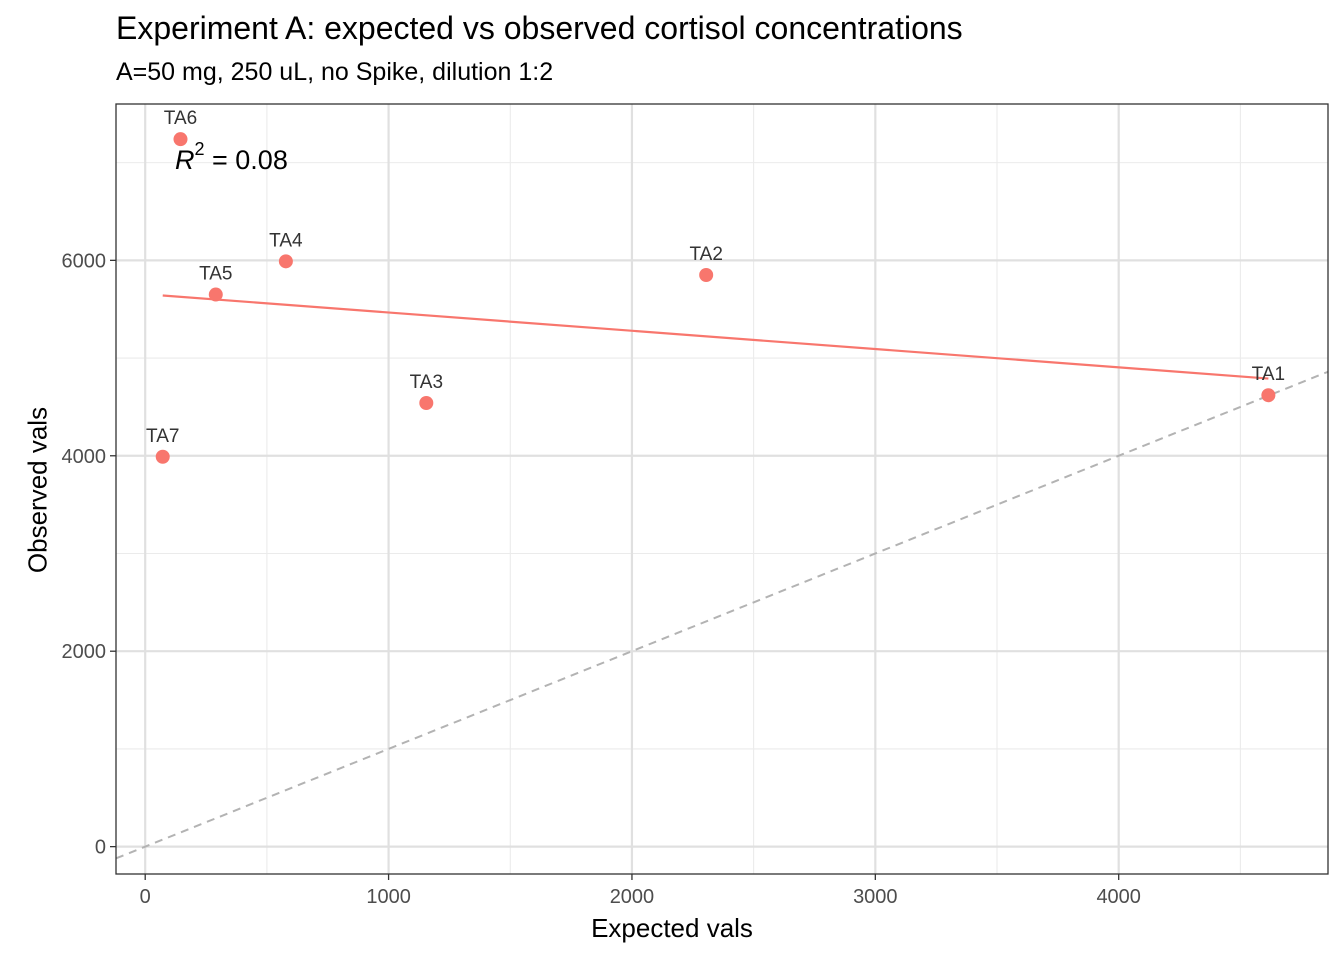  Describe the element at coordinates (335, 72) in the screenshot. I see `chart-subtitle: A=50 mg, 250 uL, no Spike, dilution 1:2` at that location.